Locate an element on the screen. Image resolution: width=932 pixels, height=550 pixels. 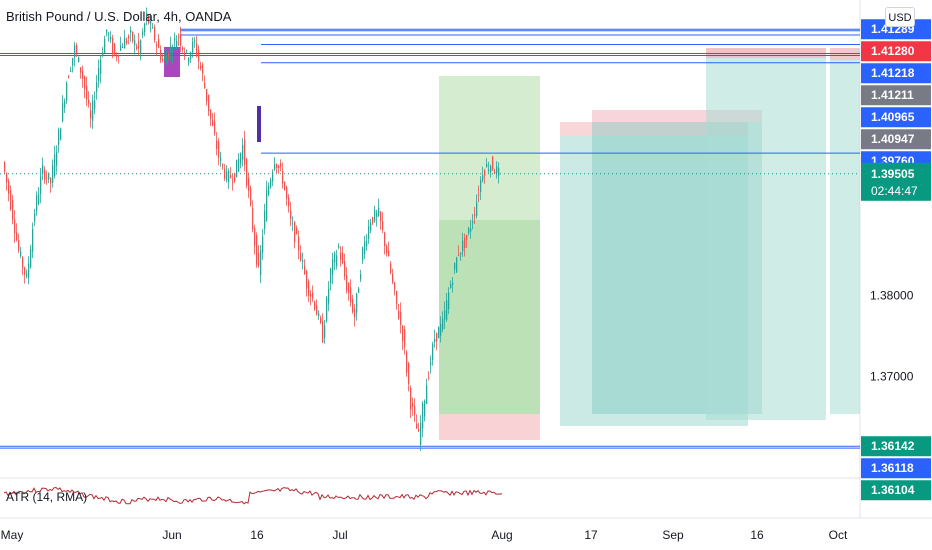
atr-indicator-label: ATR (14, RMA) is located at coordinates (47, 497).